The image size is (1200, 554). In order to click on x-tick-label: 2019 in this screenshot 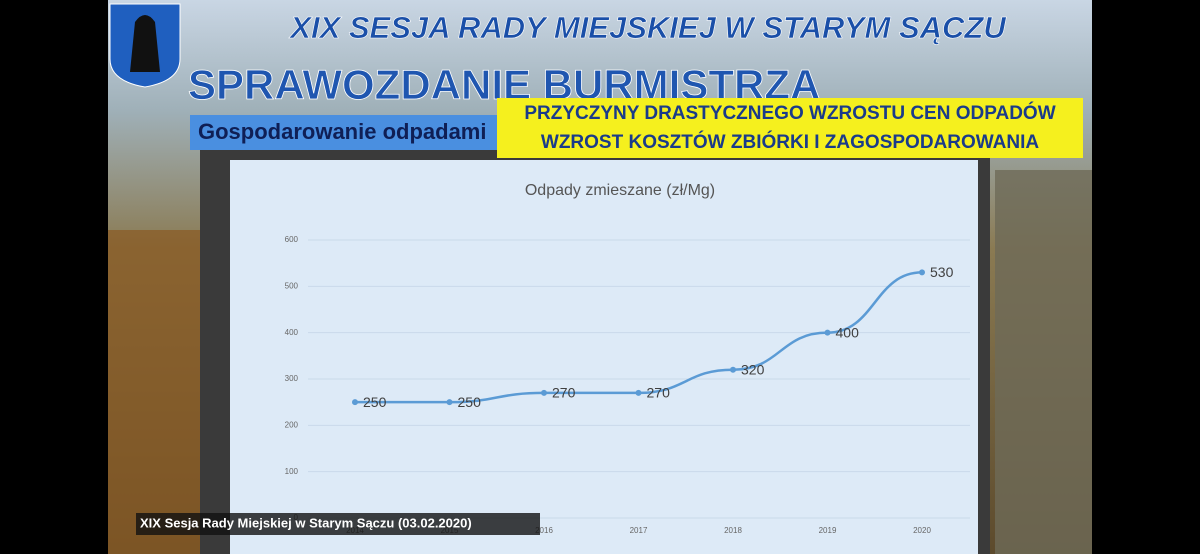, I will do `click(828, 530)`.